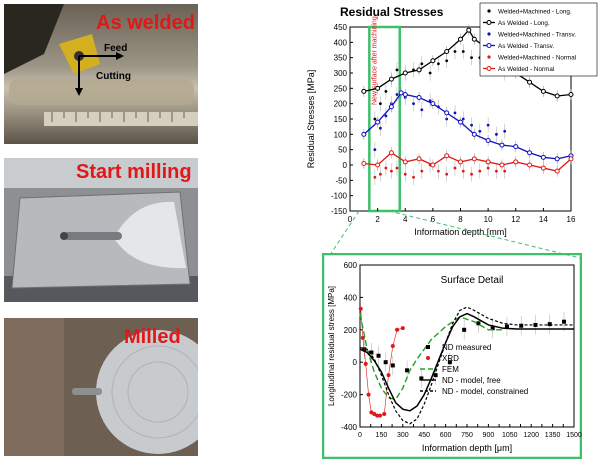 The height and width of the screenshot is (461, 599). Describe the element at coordinates (311, 119) in the screenshot. I see `y-axis-label: Residual Stresses [MPa]` at that location.